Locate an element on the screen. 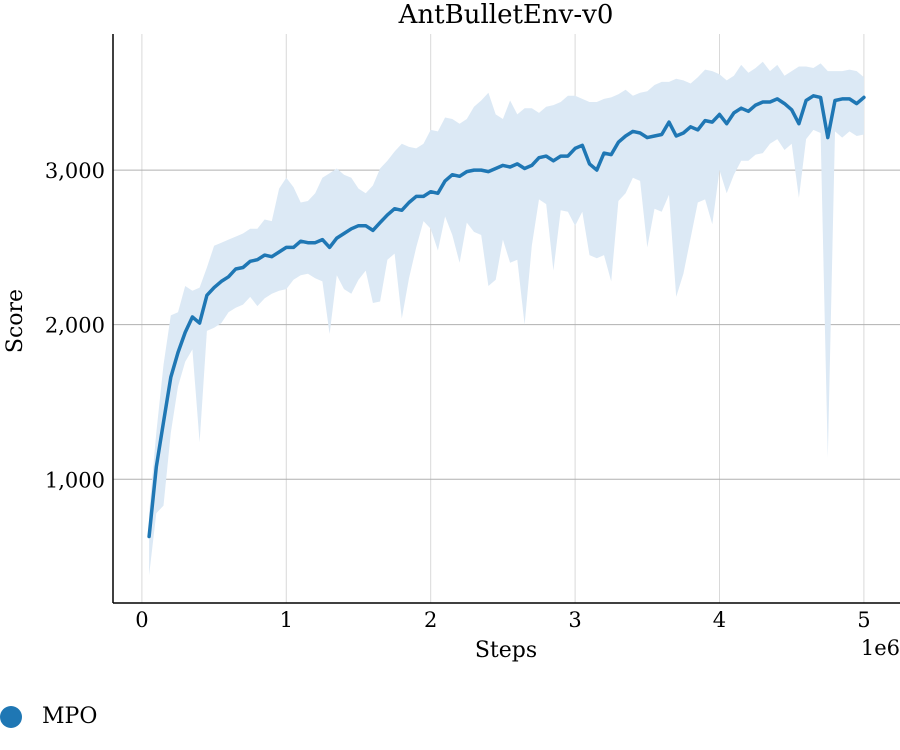 The width and height of the screenshot is (900, 750). x-tick-label: 4 is located at coordinates (719, 620).